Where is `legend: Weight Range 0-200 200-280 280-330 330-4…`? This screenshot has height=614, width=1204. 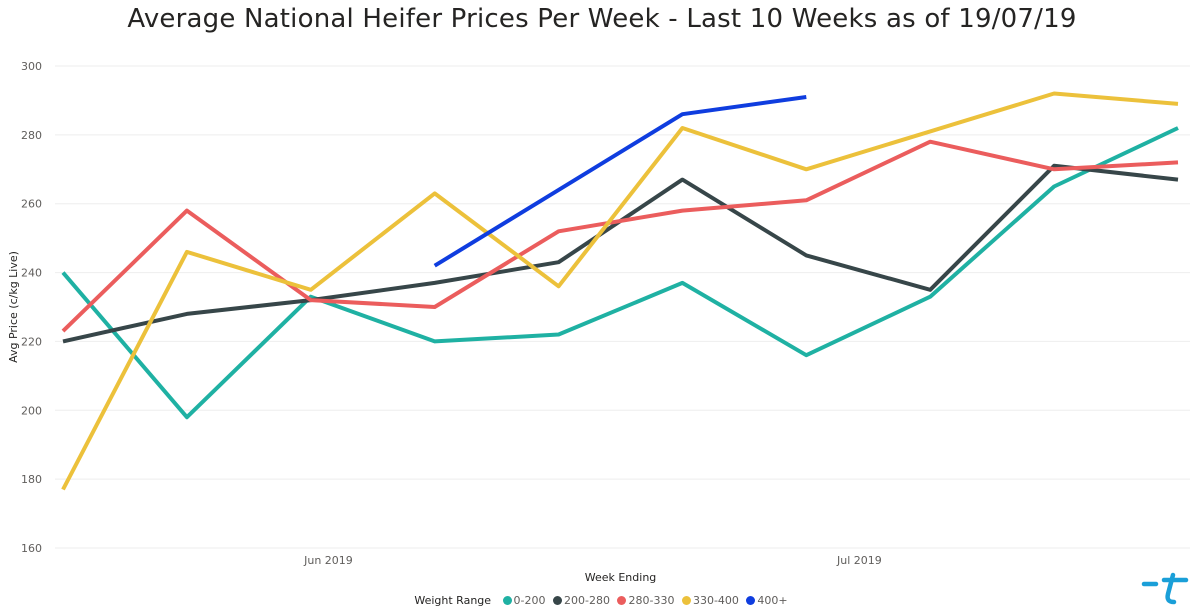
legend: Weight Range 0-200 200-280 280-330 330-4… is located at coordinates (602, 600).